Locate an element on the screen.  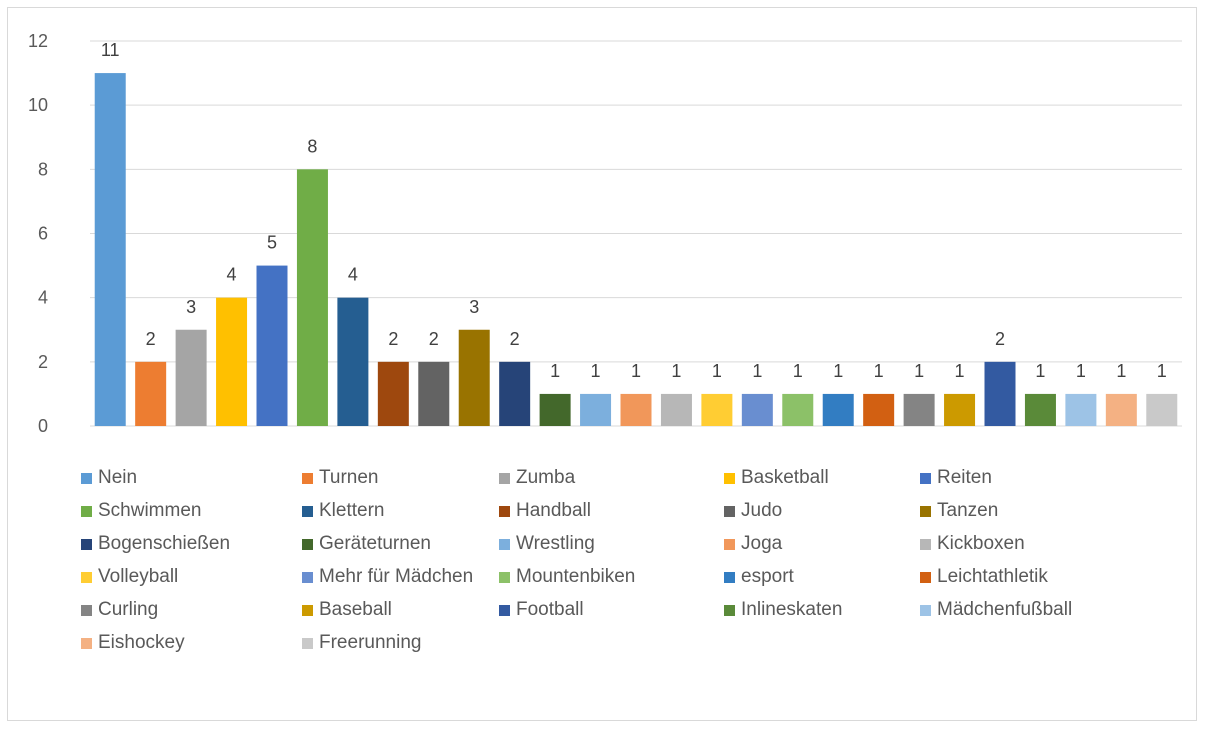
y-tick-label: 2 is located at coordinates (43, 362).